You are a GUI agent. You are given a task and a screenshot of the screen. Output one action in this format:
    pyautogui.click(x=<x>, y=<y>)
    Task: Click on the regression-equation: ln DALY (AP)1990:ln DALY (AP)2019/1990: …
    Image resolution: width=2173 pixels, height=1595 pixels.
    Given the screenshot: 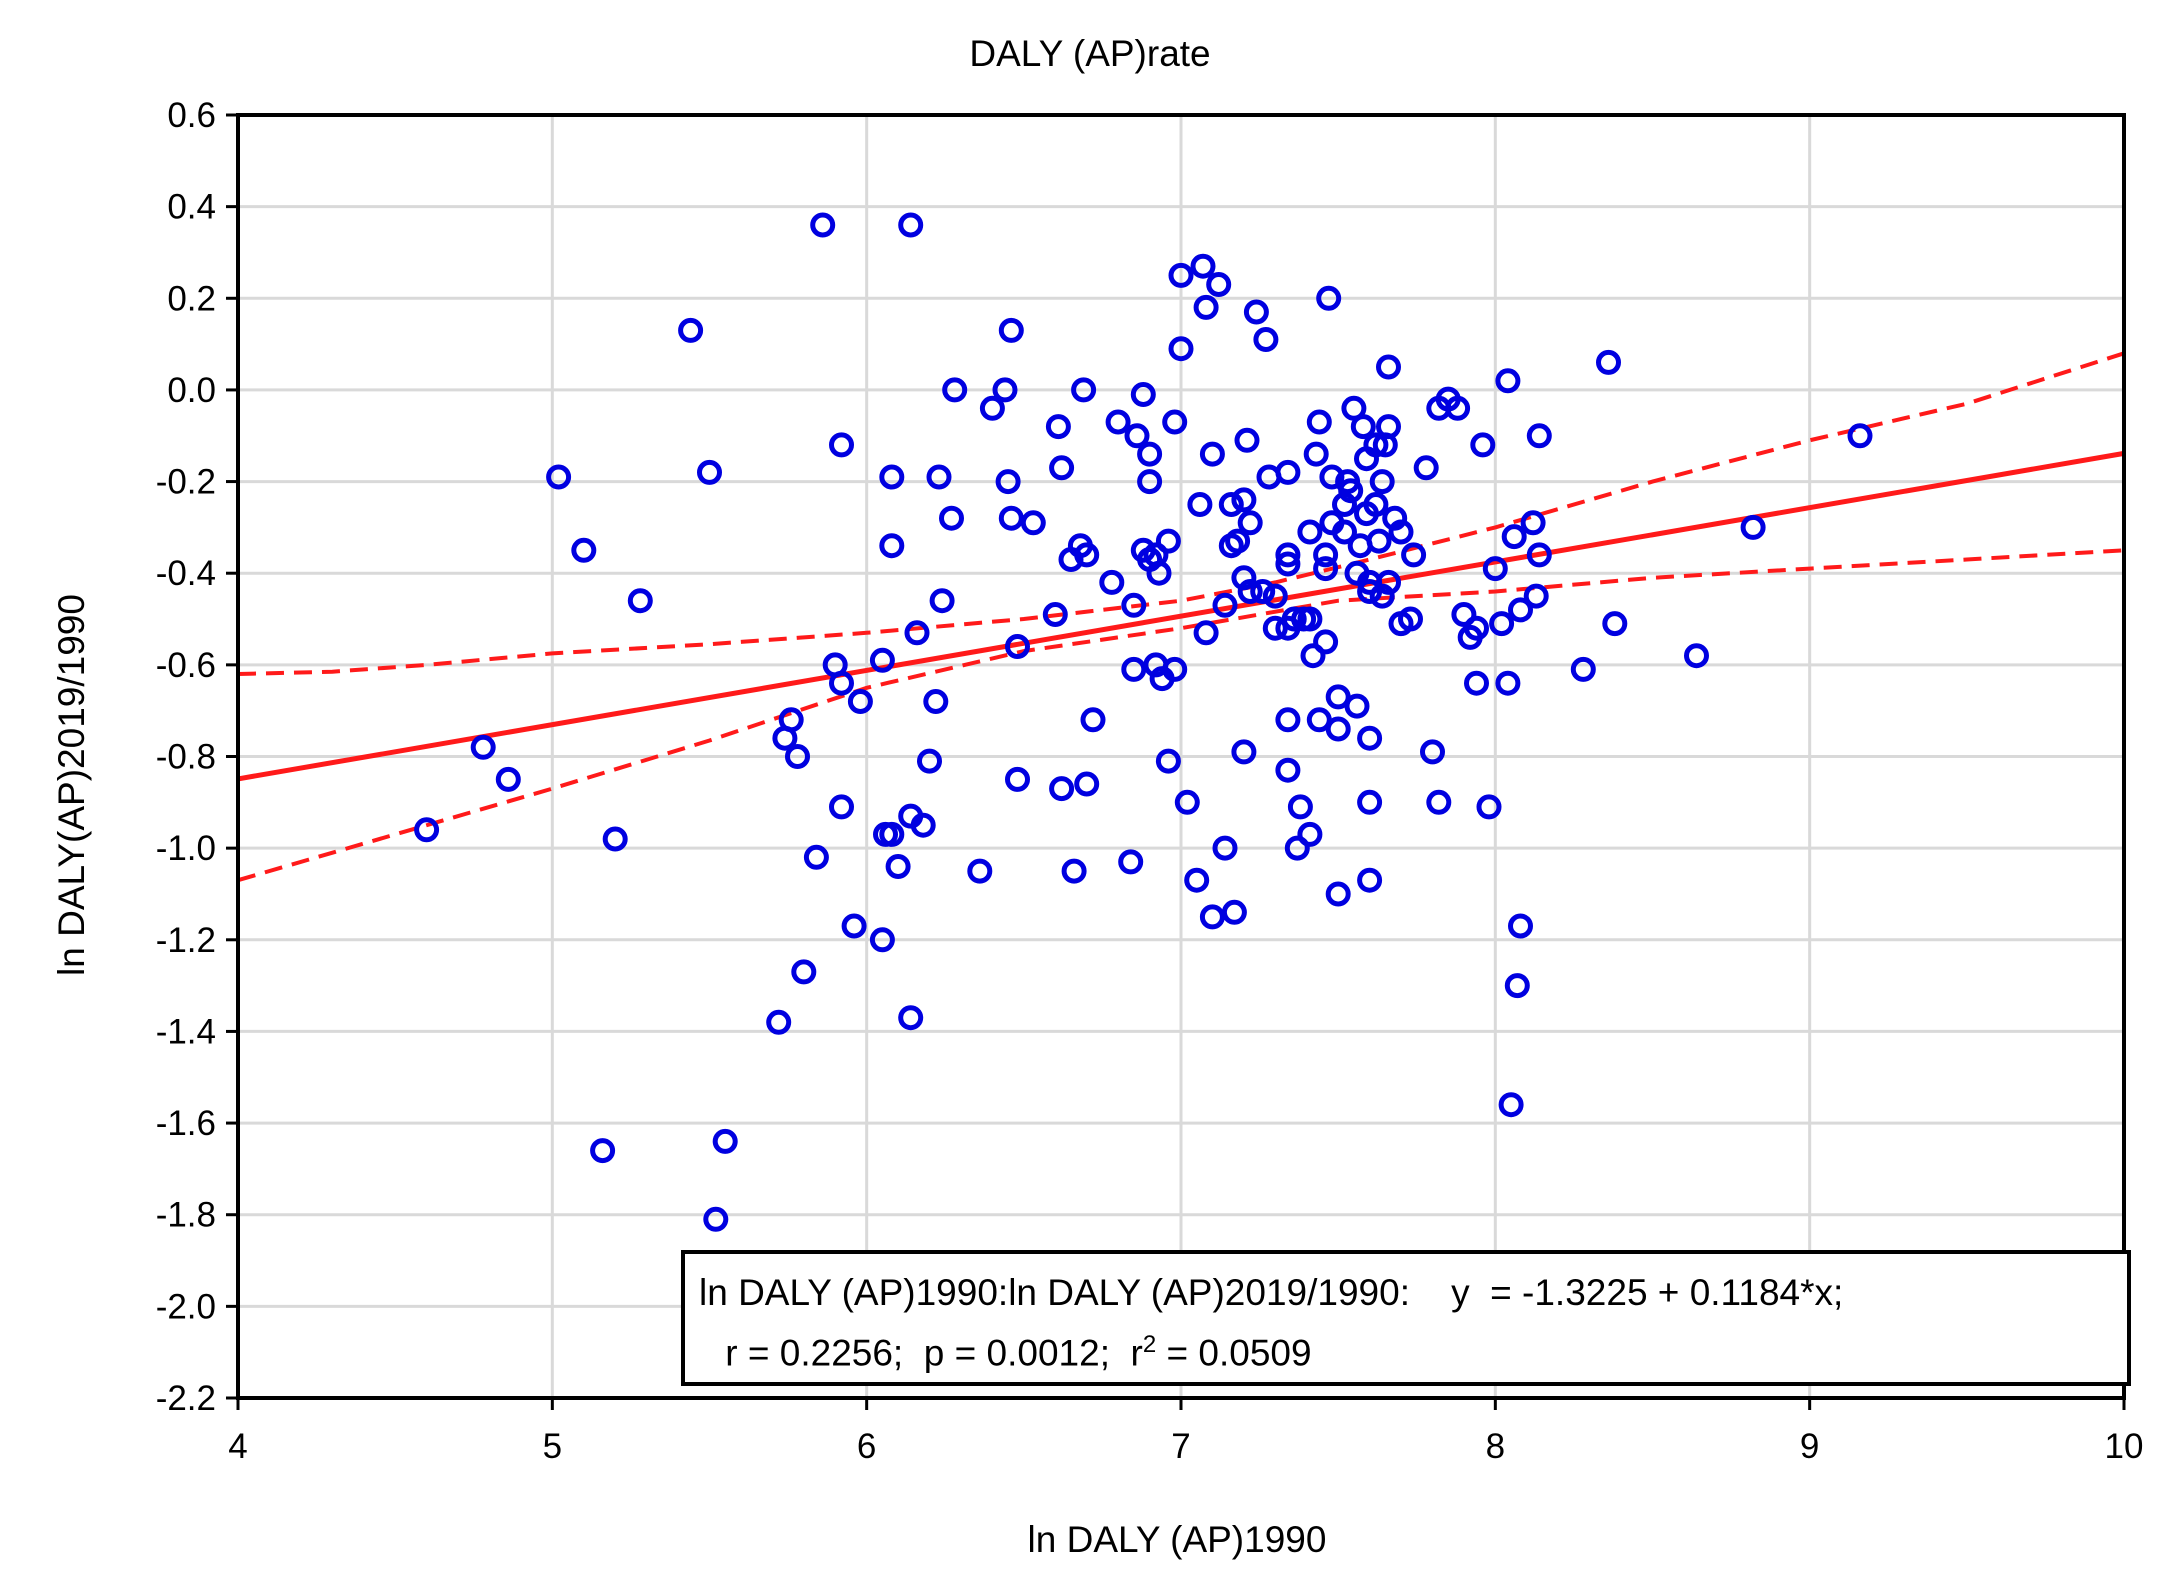 What is the action you would take?
    pyautogui.click(x=1271, y=1292)
    